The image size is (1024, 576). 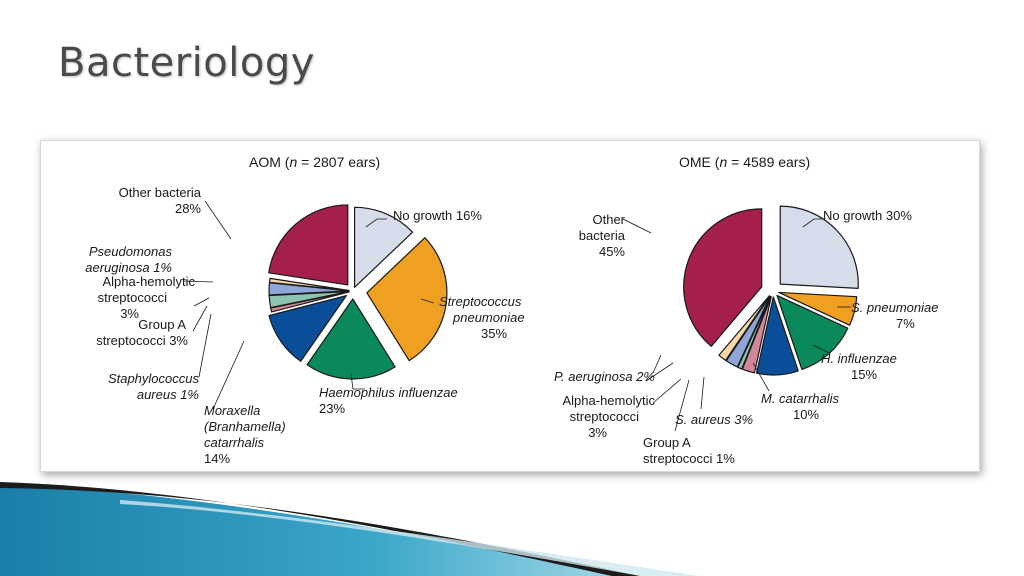 I want to click on aom-label-alpha-pct: 3%, so click(x=129, y=313).